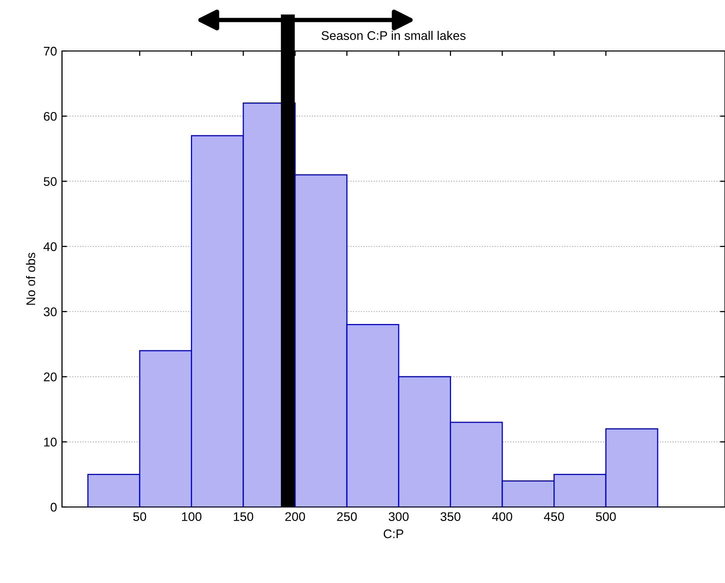 This screenshot has width=725, height=583. I want to click on x-axis-title: C:P, so click(394, 533).